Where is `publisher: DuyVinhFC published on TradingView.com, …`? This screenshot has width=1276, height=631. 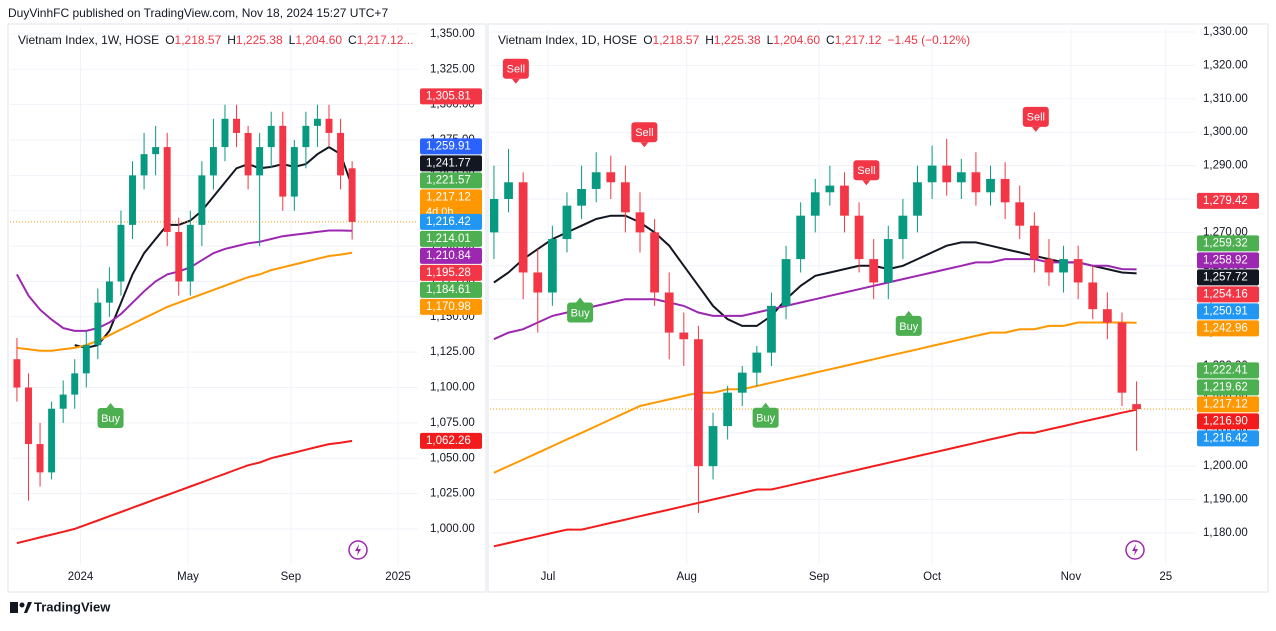 publisher: DuyVinhFC published on TradingView.com, … is located at coordinates (198, 13).